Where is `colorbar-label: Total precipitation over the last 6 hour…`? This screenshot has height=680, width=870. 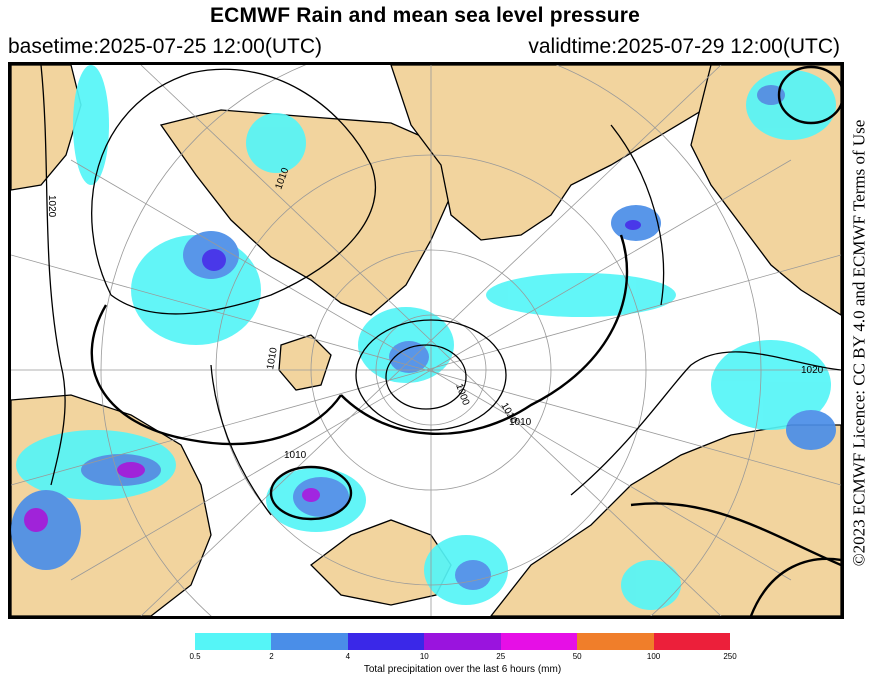 colorbar-label: Total precipitation over the last 6 hour… is located at coordinates (462, 669).